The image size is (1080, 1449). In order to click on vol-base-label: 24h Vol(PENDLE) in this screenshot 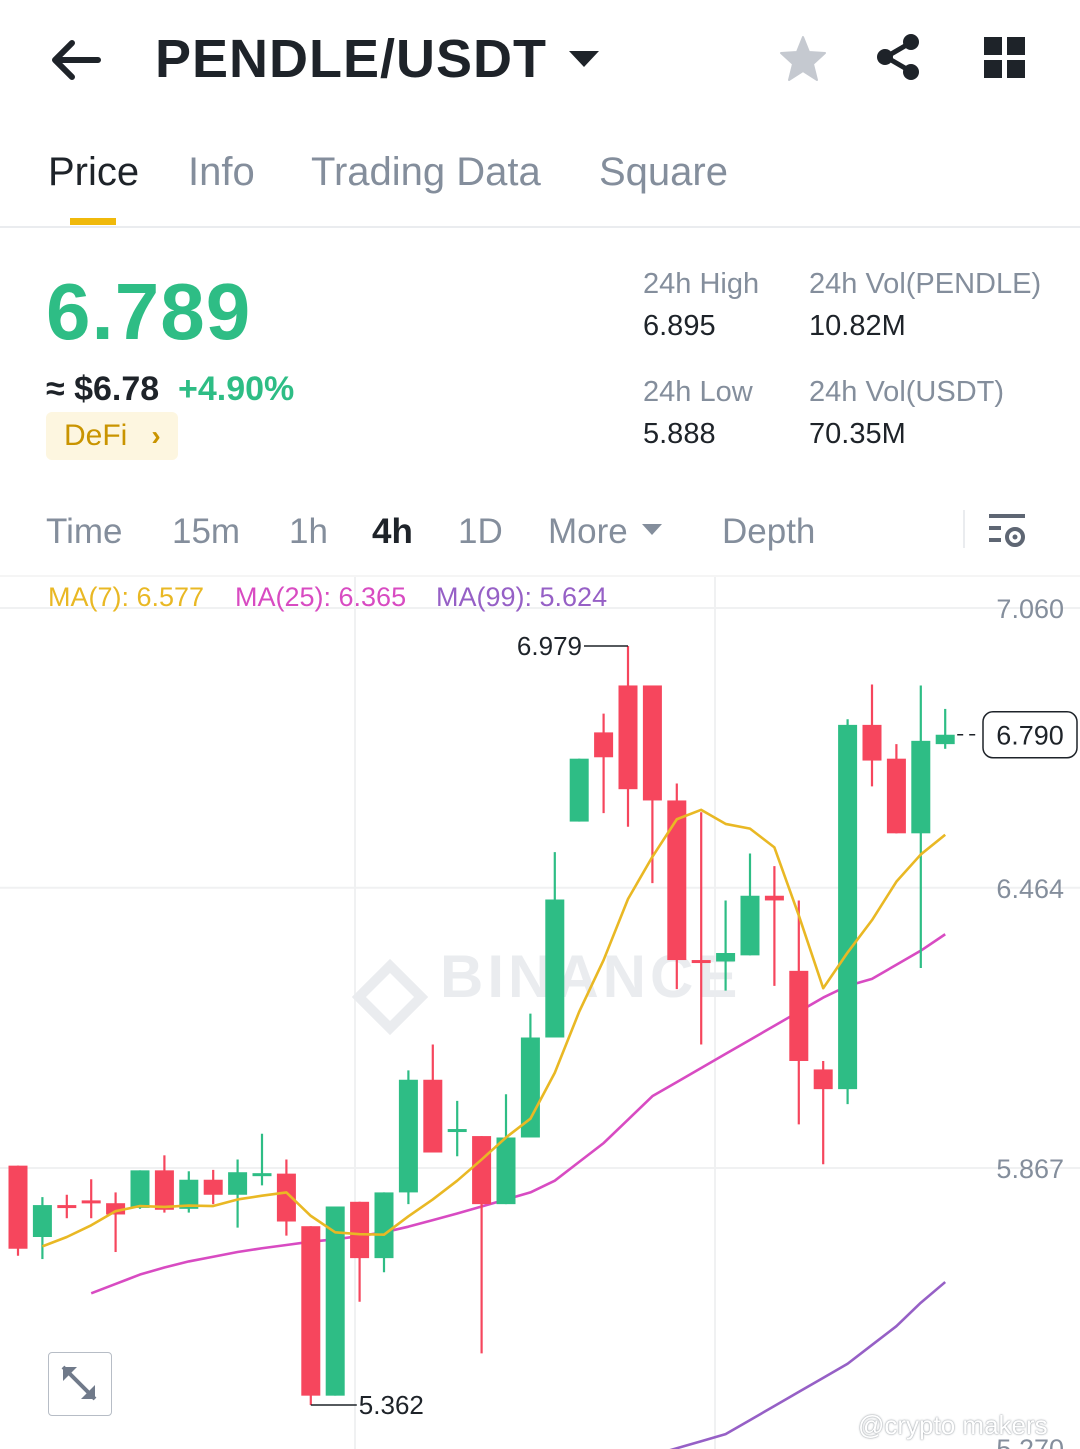, I will do `click(925, 284)`.